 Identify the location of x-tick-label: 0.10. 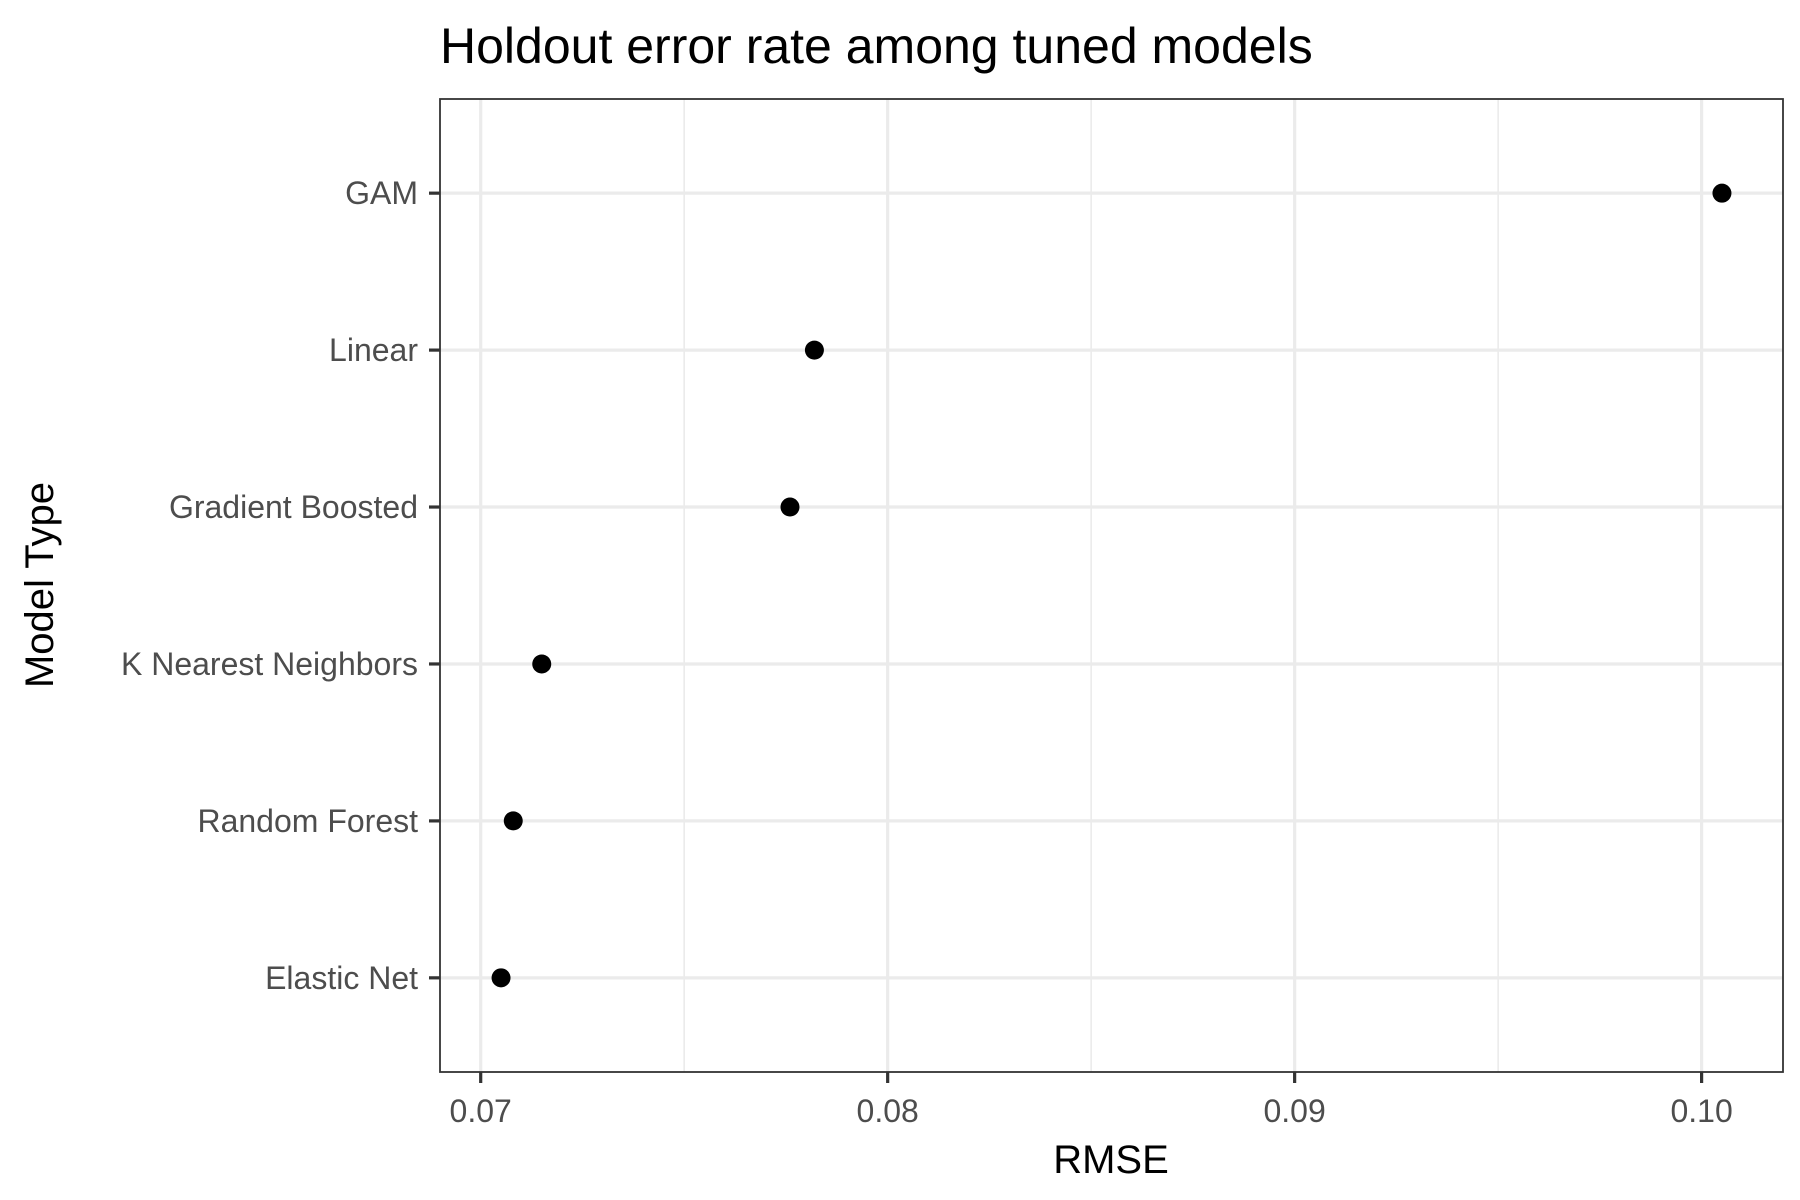
(1701, 1111).